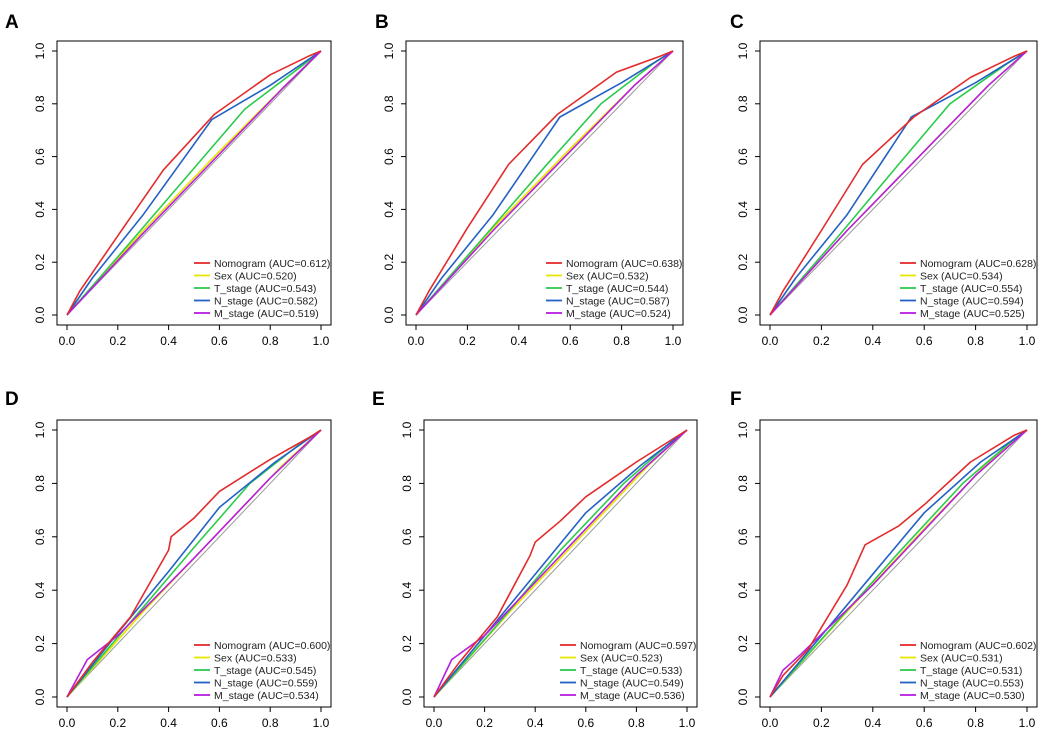 The image size is (1049, 740). What do you see at coordinates (972, 683) in the screenshot?
I see `legend-label: N_stage (AUC=0.553)` at bounding box center [972, 683].